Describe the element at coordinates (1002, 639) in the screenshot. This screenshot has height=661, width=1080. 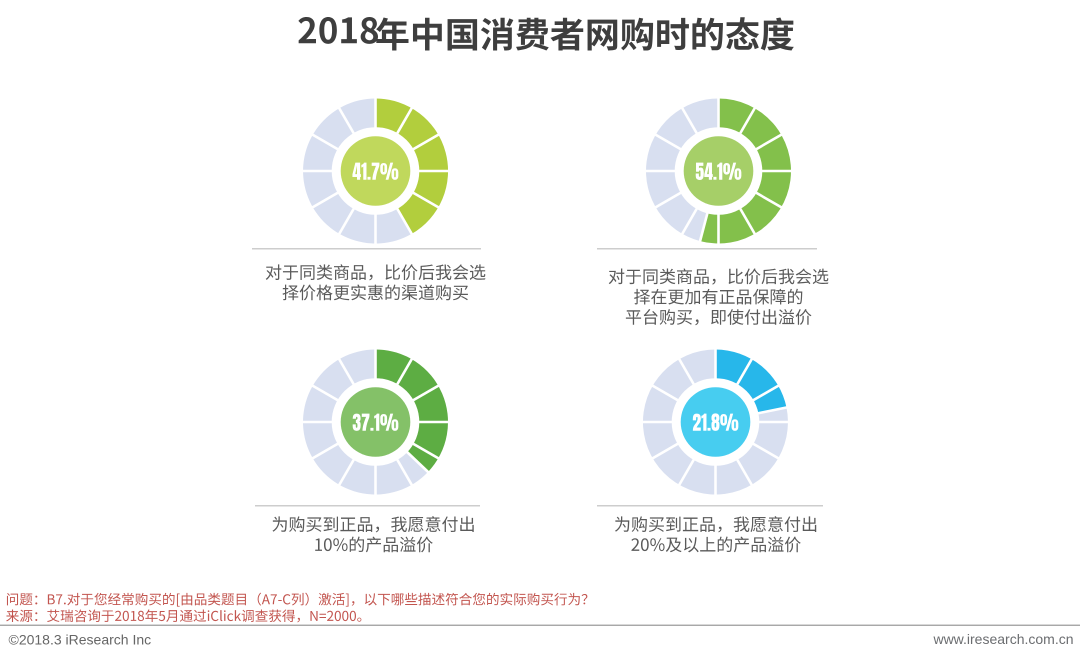
I see `svg-text: www.iresearch.com.cn` at that location.